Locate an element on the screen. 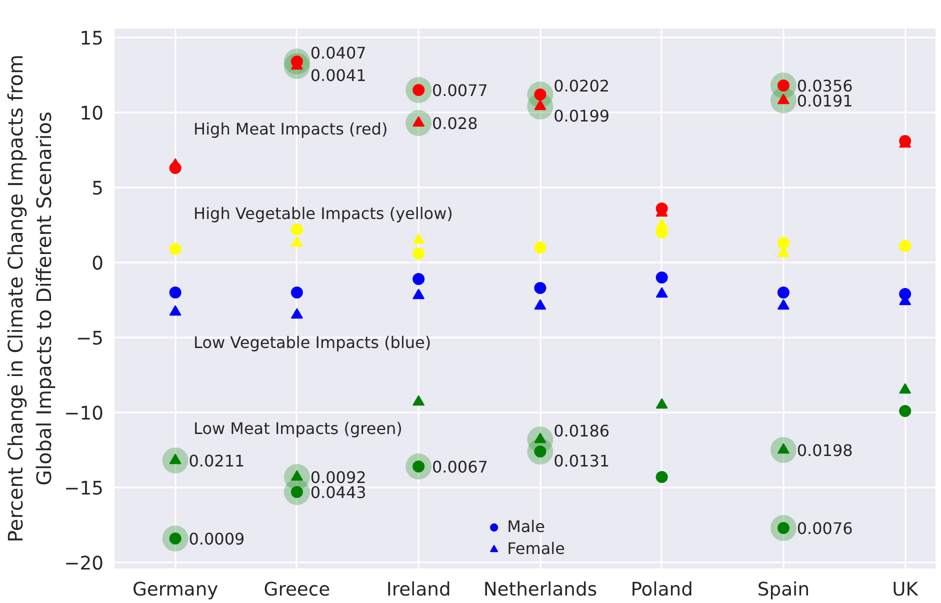  annotation: Low Meat Impacts (green) is located at coordinates (298, 428).